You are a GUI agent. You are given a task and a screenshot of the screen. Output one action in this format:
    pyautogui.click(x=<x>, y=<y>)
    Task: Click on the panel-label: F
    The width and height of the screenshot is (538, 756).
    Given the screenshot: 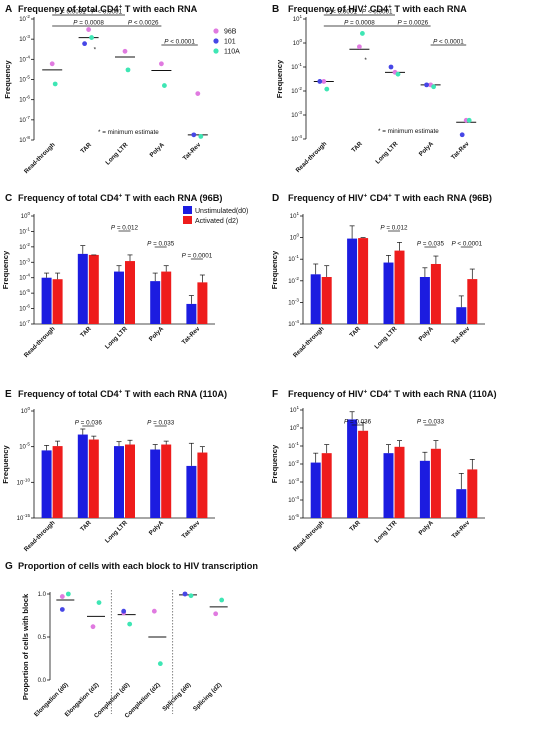 What is the action you would take?
    pyautogui.click(x=275, y=394)
    